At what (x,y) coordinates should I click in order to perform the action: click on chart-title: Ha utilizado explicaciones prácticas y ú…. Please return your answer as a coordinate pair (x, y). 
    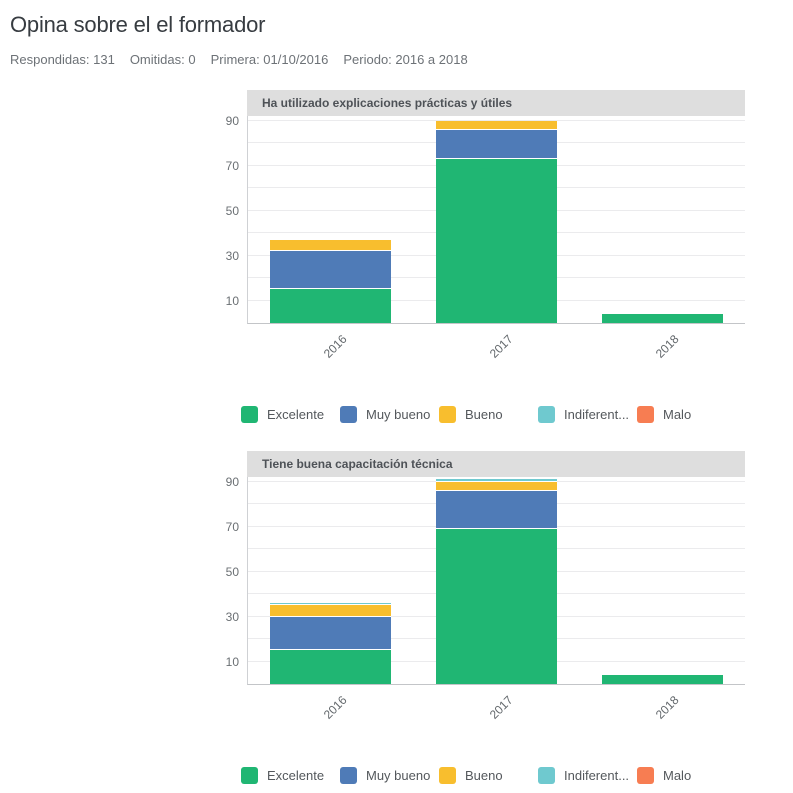
    Looking at the image, I should click on (496, 103).